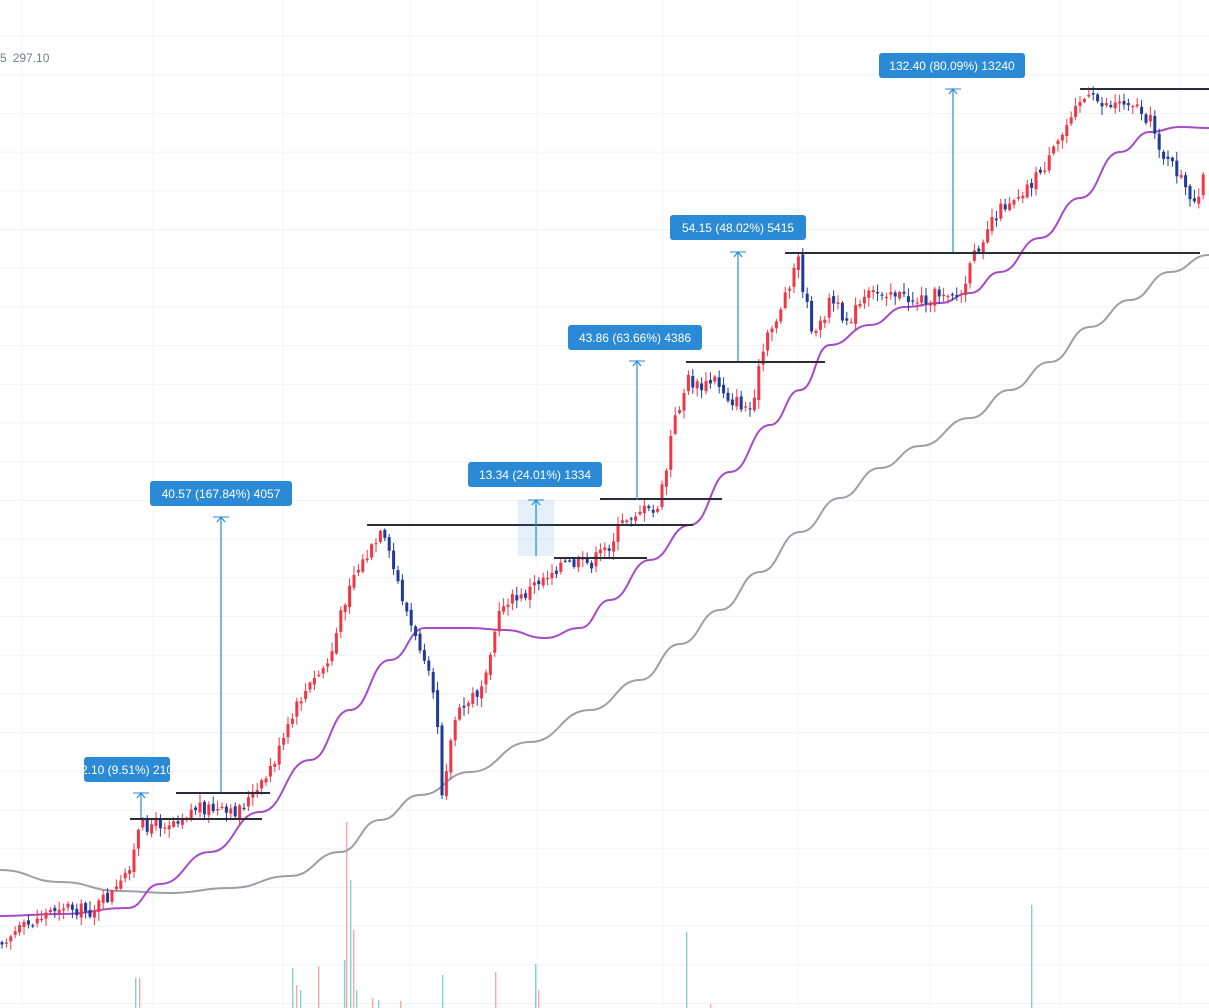 This screenshot has width=1209, height=1008. I want to click on price-range-tool: 54.15 (48.02%) 5415, so click(738, 288).